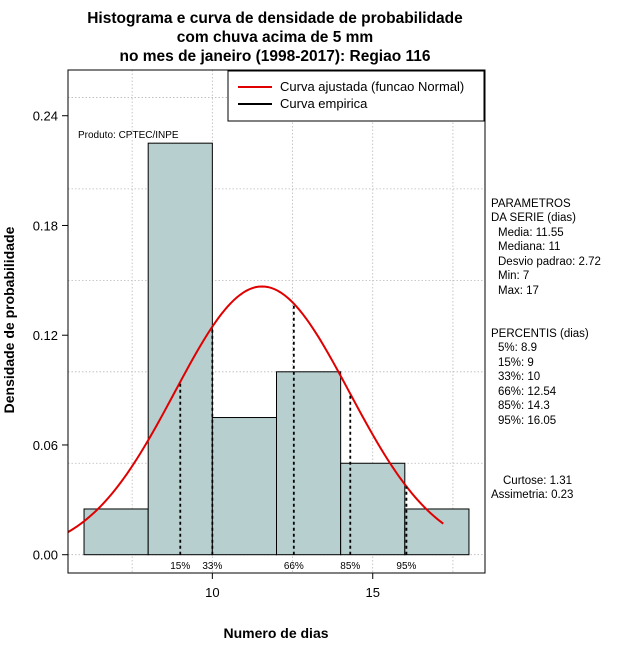 The width and height of the screenshot is (640, 660). I want to click on percentile-label: 66%, so click(294, 566).